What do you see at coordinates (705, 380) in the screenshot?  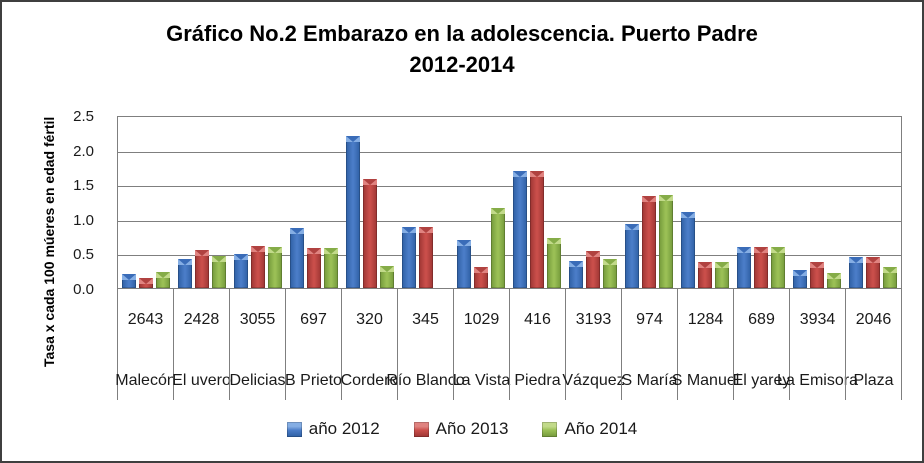 I see `category-name: S Manuel` at bounding box center [705, 380].